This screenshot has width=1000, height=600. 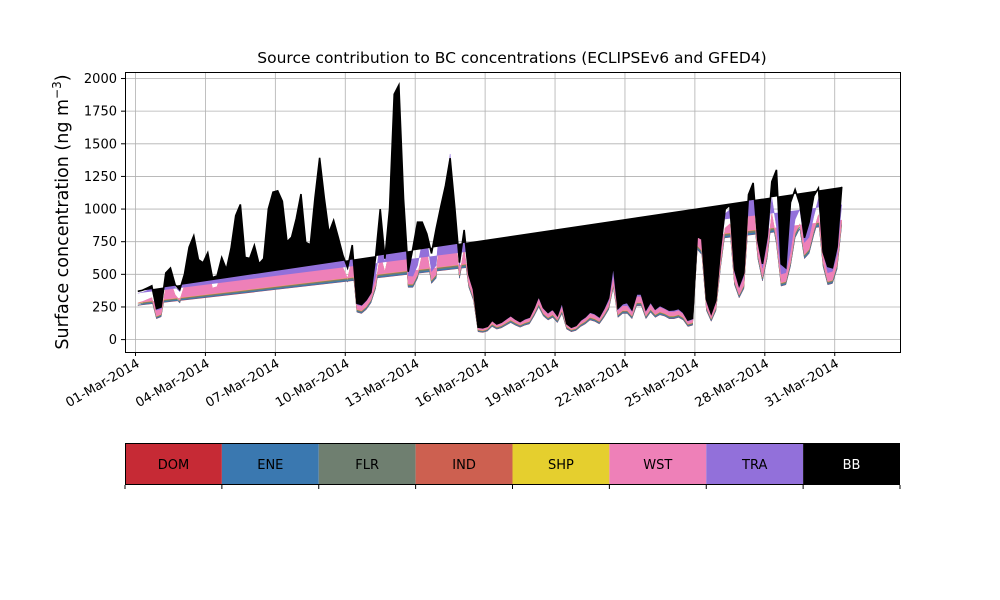 I want to click on legend-label-wst: WST, so click(x=657, y=465).